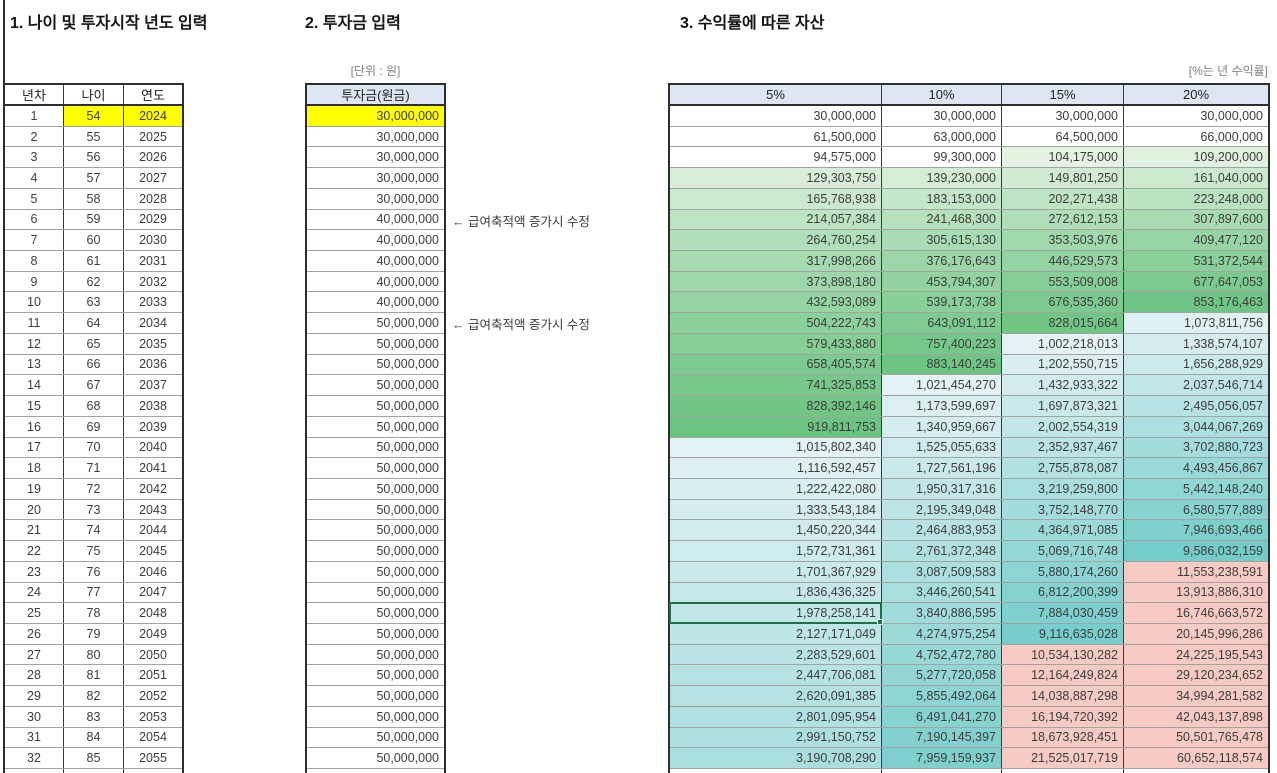 This screenshot has height=773, width=1277. Describe the element at coordinates (94, 488) in the screenshot. I see `age-cell: 72` at that location.